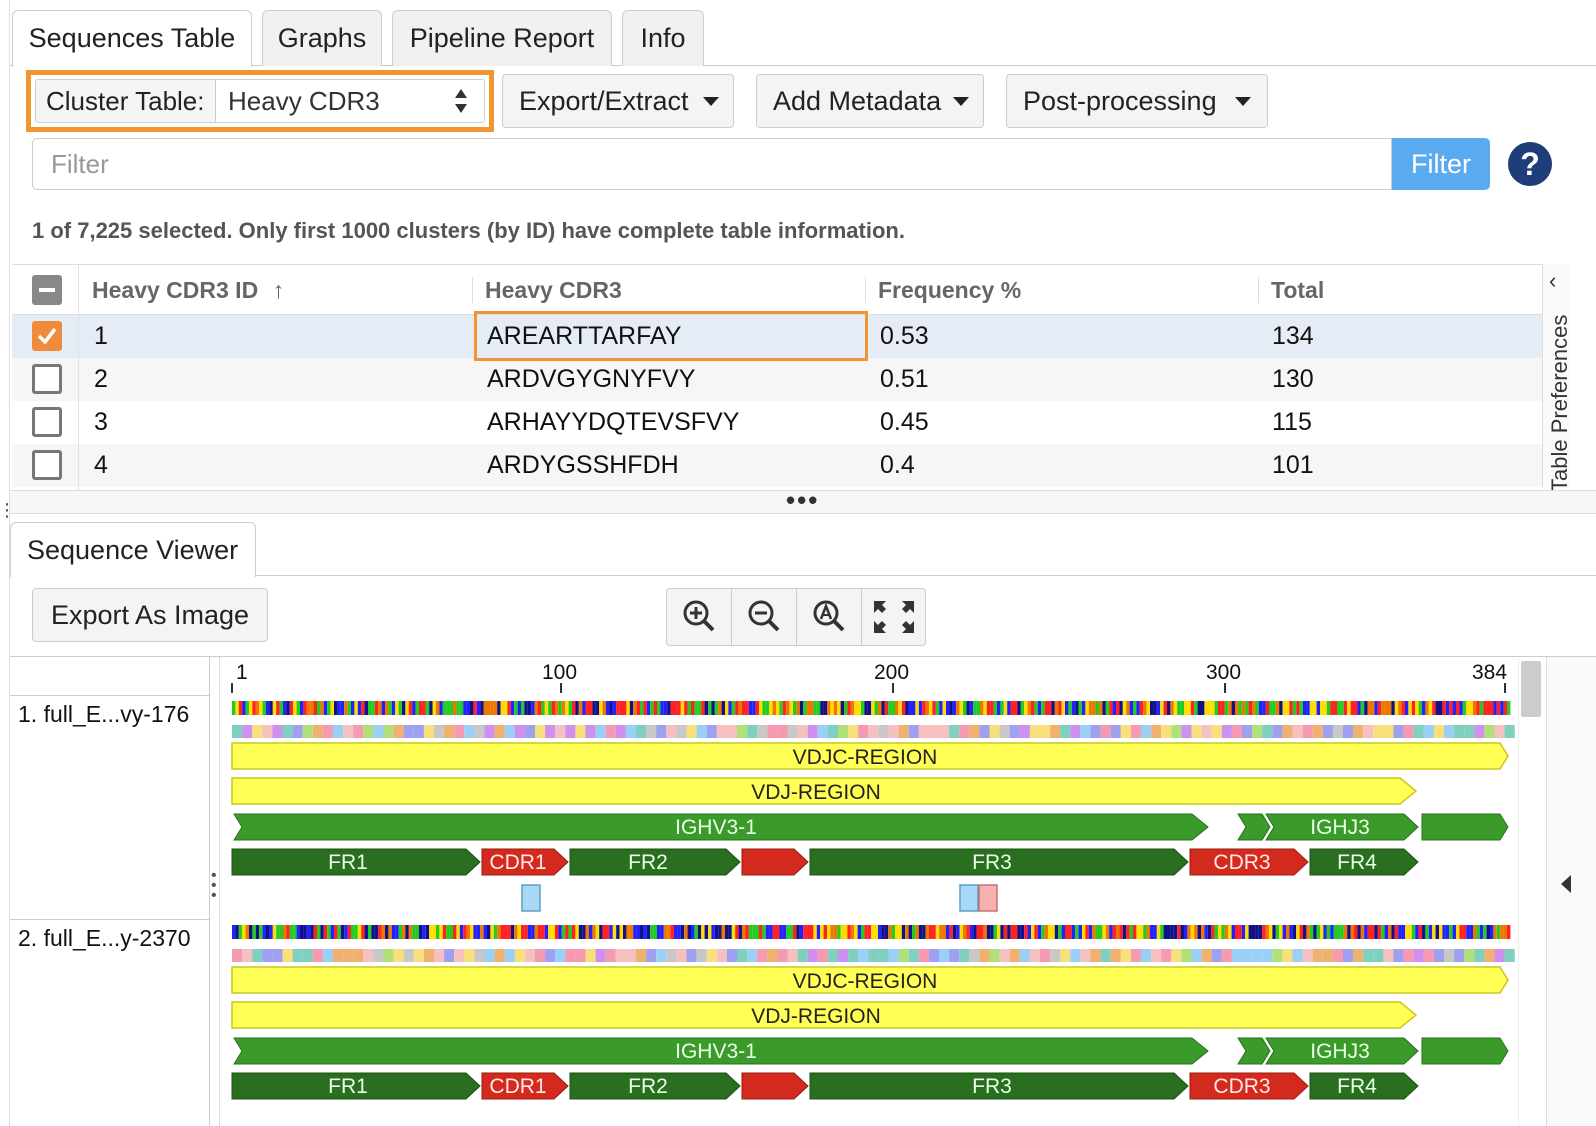  I want to click on filter-button: Filter, so click(1441, 164).